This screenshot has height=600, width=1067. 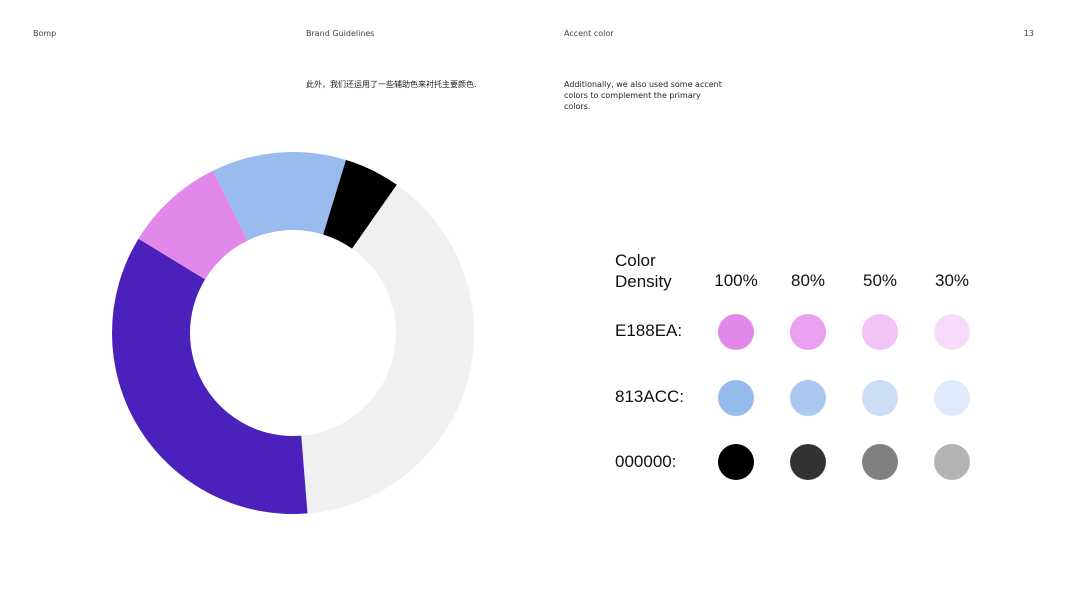 I want to click on density-title-line2: Density, so click(x=643, y=281).